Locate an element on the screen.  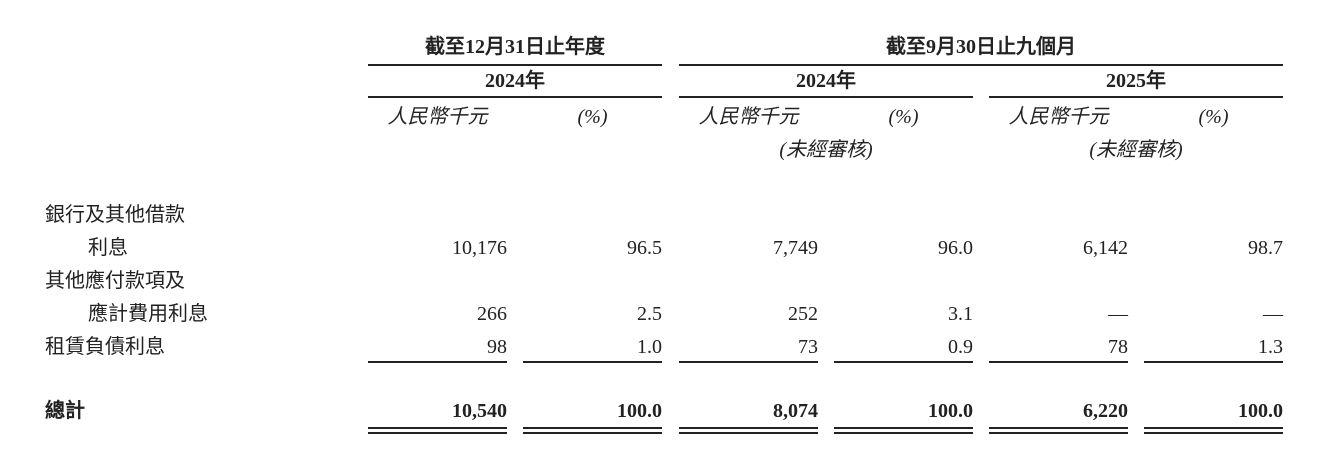
cell: 1.0 is located at coordinates (649, 347).